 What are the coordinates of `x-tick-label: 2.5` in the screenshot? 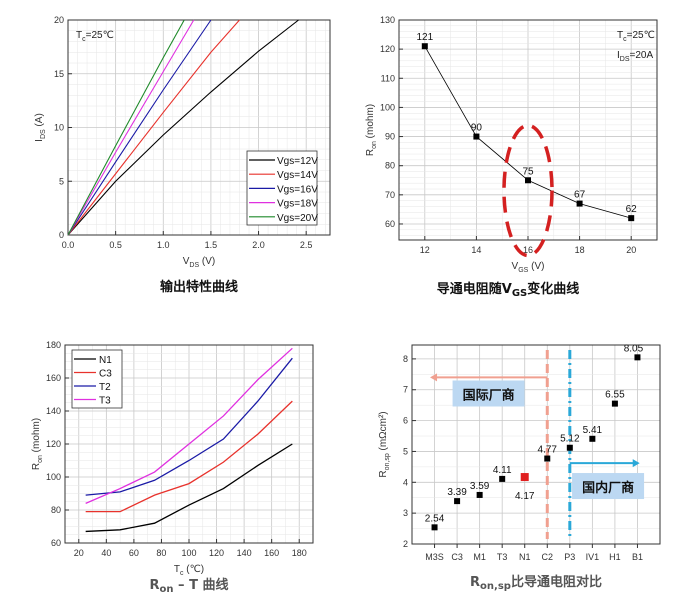 It's located at (306, 245).